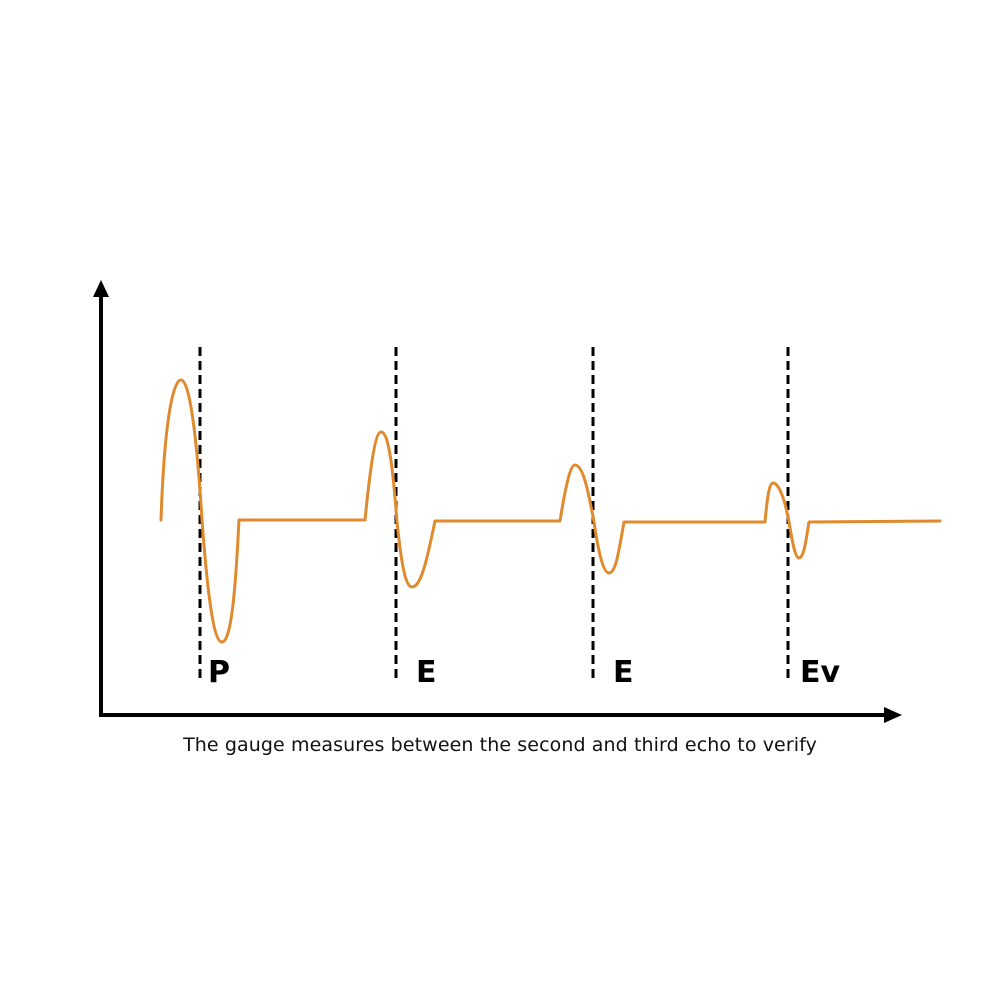 The height and width of the screenshot is (1000, 1000). I want to click on y-axis-arrowhead, so click(101, 288).